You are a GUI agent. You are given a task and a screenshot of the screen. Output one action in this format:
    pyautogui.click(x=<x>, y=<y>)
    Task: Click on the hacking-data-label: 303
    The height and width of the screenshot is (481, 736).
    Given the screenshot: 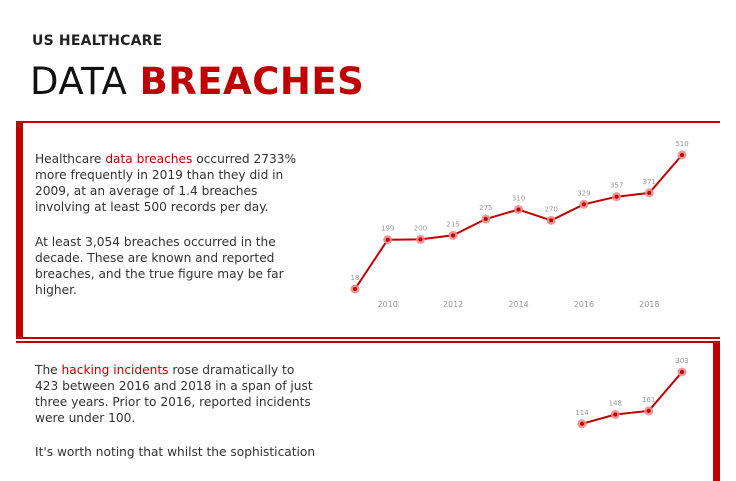 What is the action you would take?
    pyautogui.click(x=681, y=361)
    